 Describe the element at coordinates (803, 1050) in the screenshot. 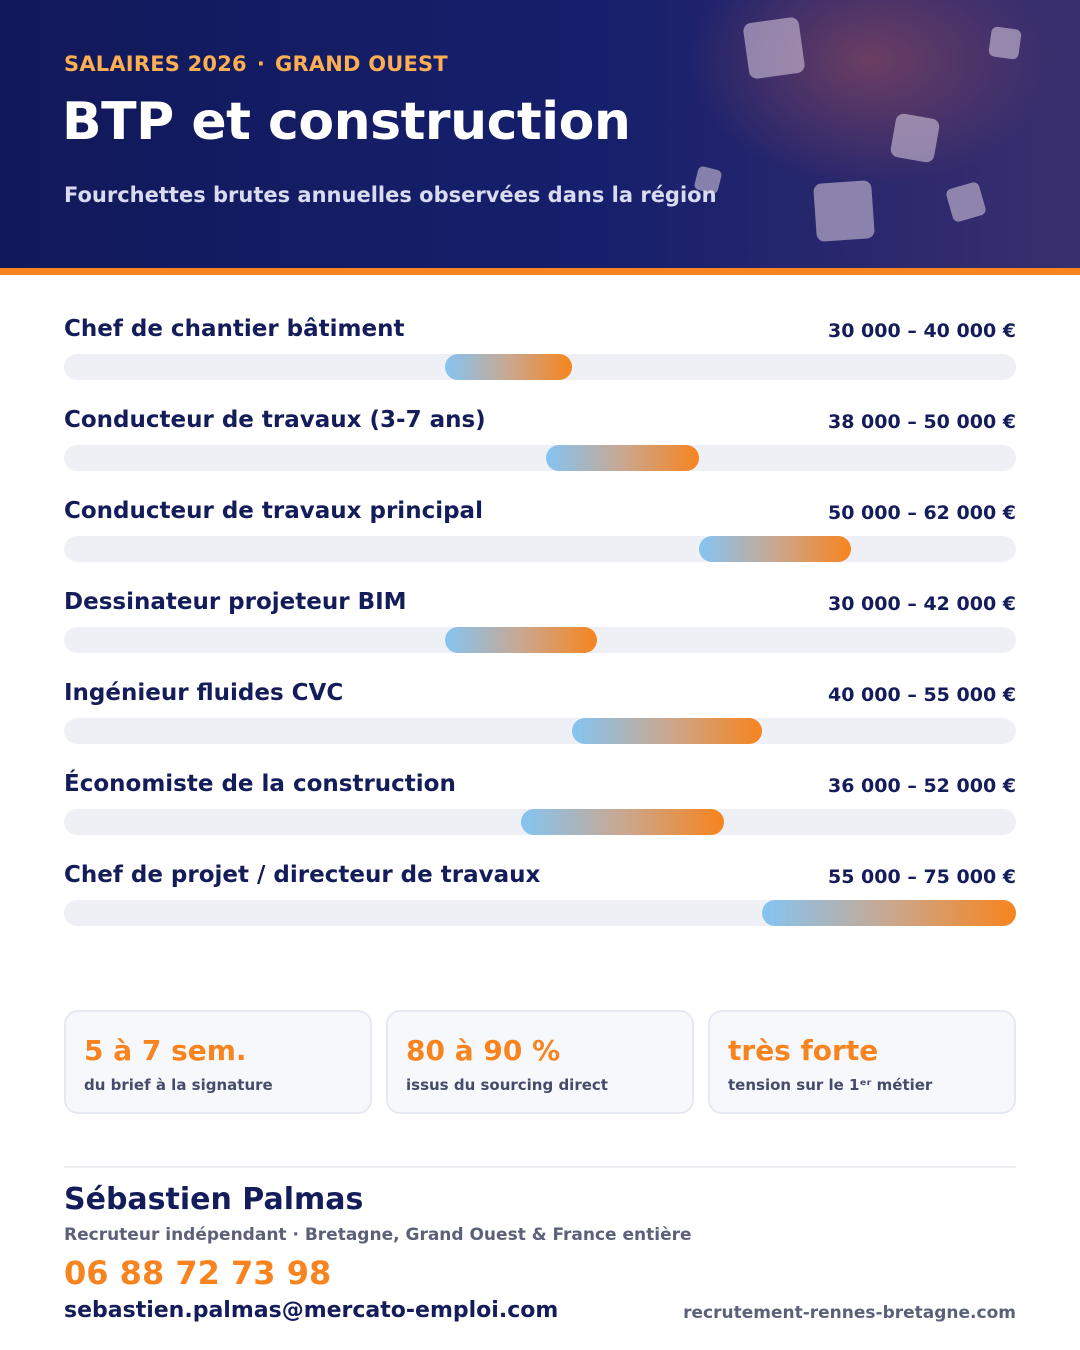

I see `stat-value: très forte` at that location.